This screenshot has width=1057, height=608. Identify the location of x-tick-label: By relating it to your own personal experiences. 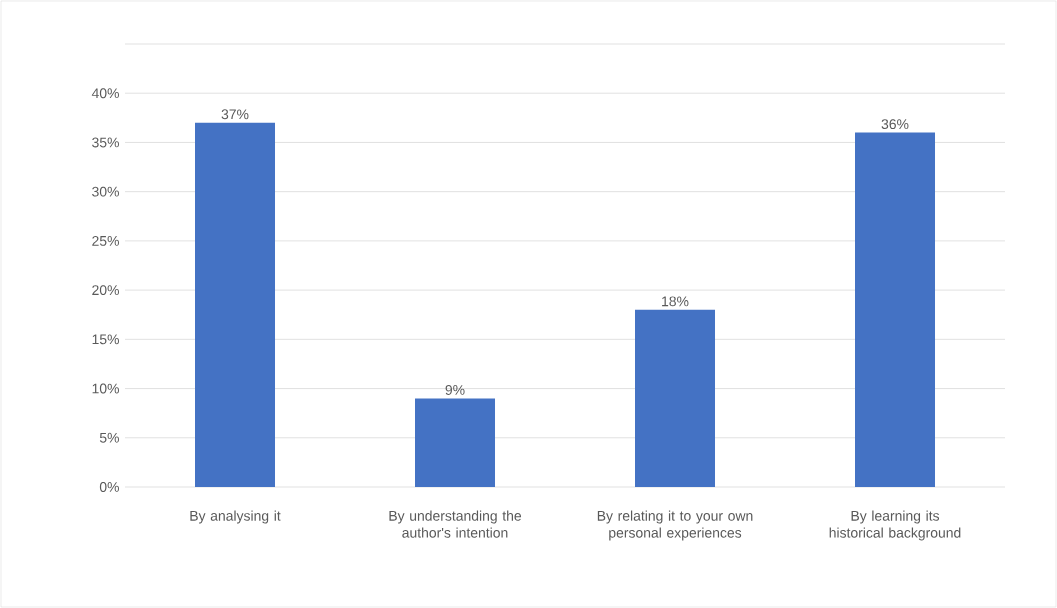
(675, 525).